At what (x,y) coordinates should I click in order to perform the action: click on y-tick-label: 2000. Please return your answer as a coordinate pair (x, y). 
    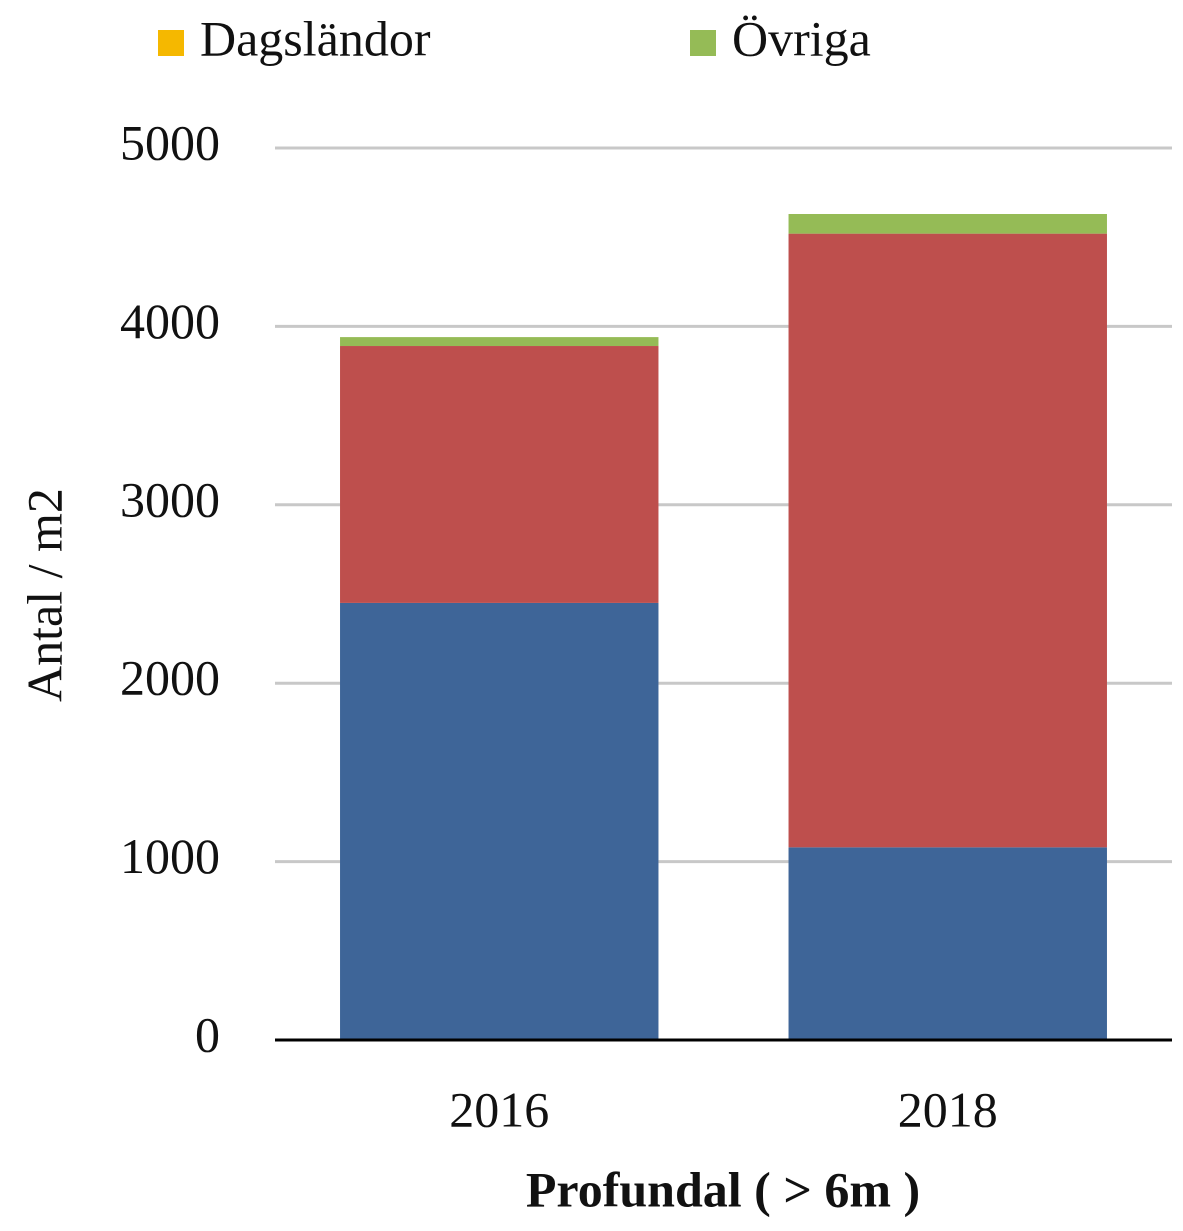
    Looking at the image, I should click on (170, 678).